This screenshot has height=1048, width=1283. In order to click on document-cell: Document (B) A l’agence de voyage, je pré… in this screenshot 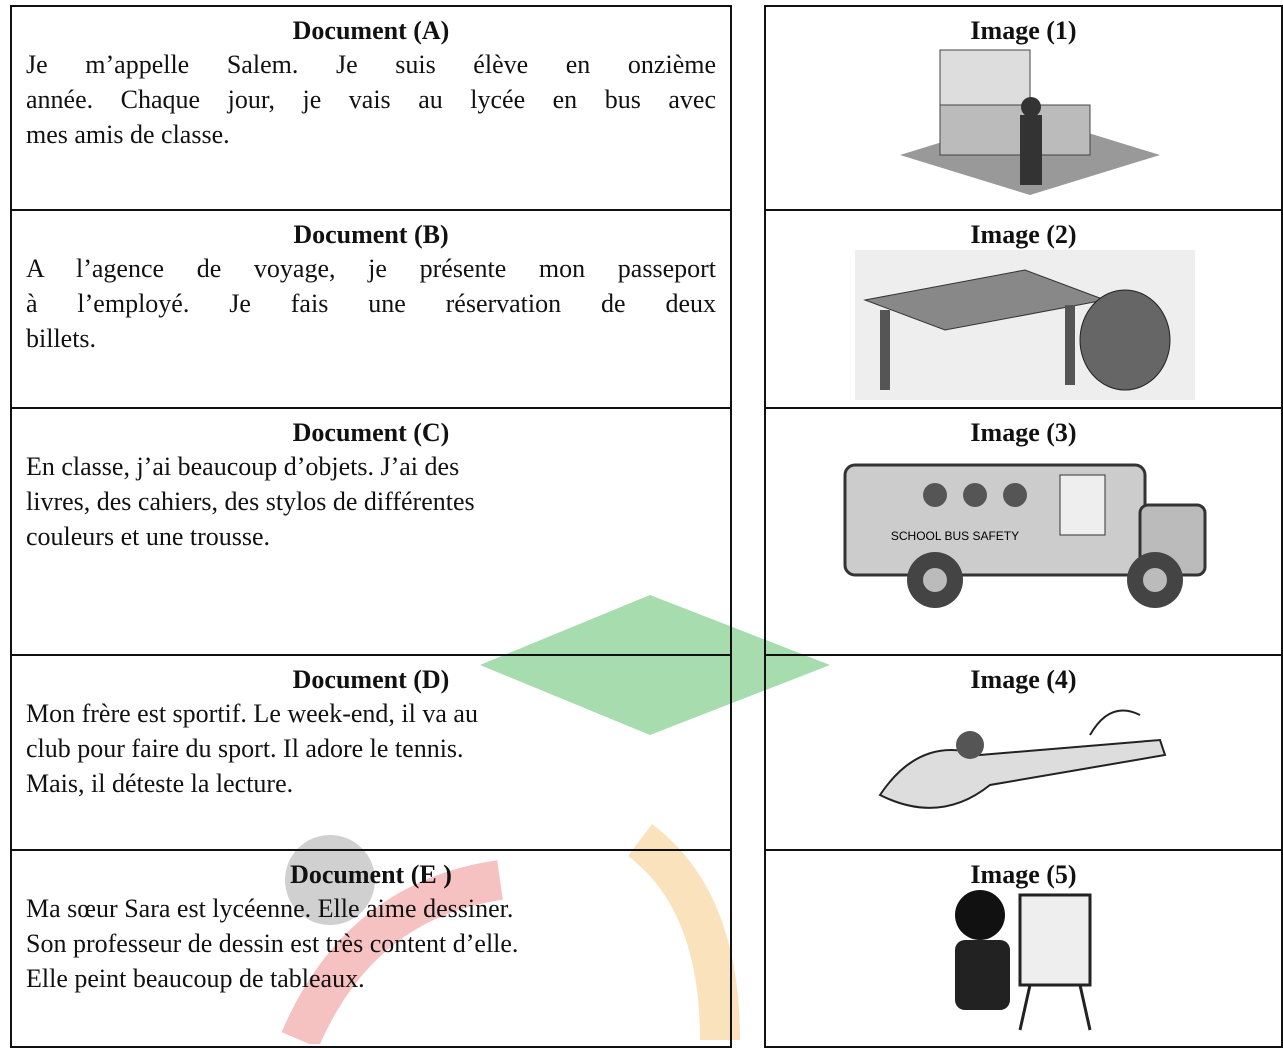, I will do `click(371, 309)`.